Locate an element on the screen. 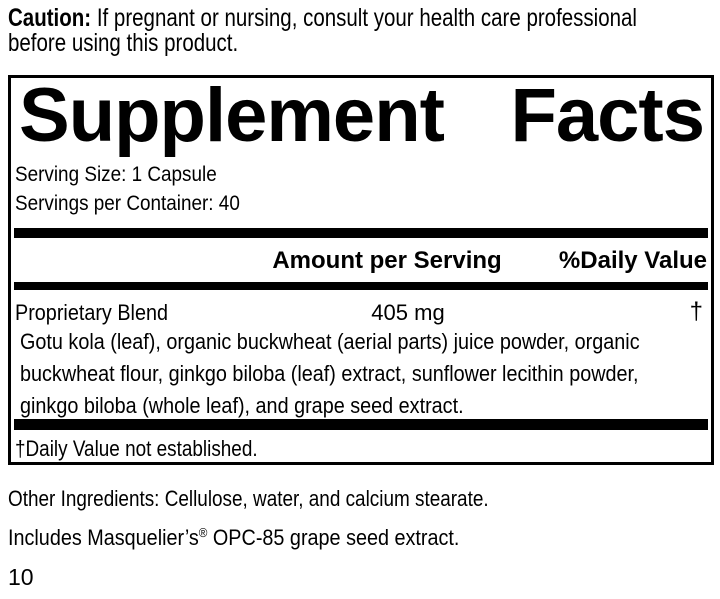 Image resolution: width=720 pixels, height=599 pixels. caution-label: Caution: is located at coordinates (50, 18).